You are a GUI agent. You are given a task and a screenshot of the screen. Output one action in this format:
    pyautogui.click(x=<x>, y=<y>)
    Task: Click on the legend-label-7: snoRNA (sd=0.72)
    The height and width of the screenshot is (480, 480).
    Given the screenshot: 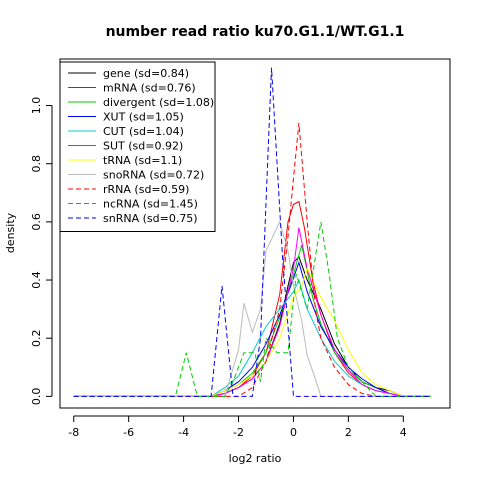 What is the action you would take?
    pyautogui.click(x=153, y=175)
    